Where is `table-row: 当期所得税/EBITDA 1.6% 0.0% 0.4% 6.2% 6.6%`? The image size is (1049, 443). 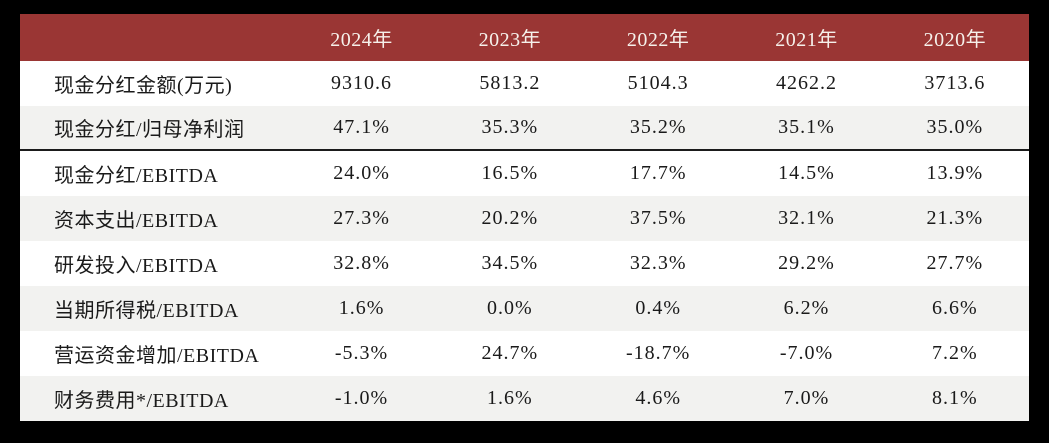
table-row: 当期所得税/EBITDA 1.6% 0.0% 0.4% 6.2% 6.6% is located at coordinates (524, 308).